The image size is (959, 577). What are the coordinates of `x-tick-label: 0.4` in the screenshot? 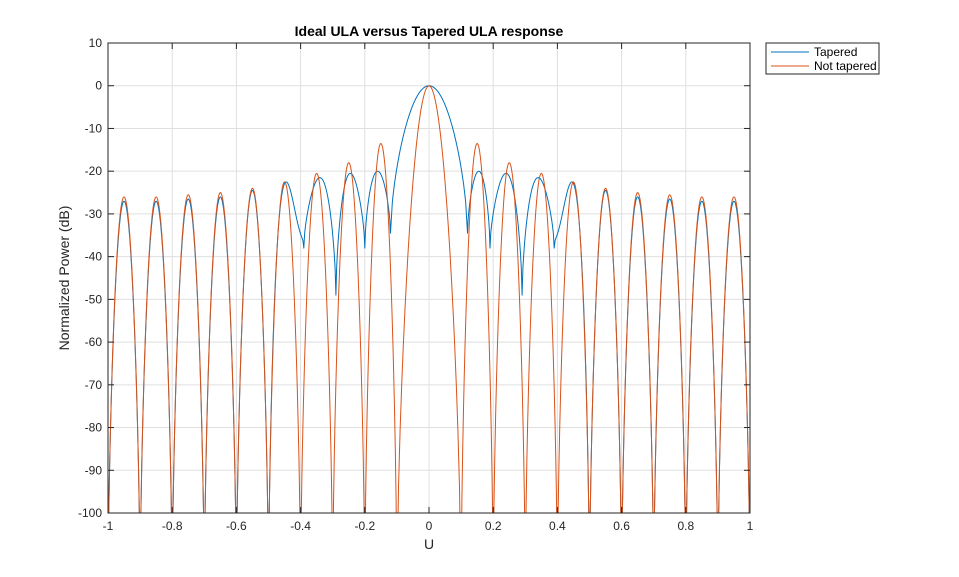 It's located at (557, 526).